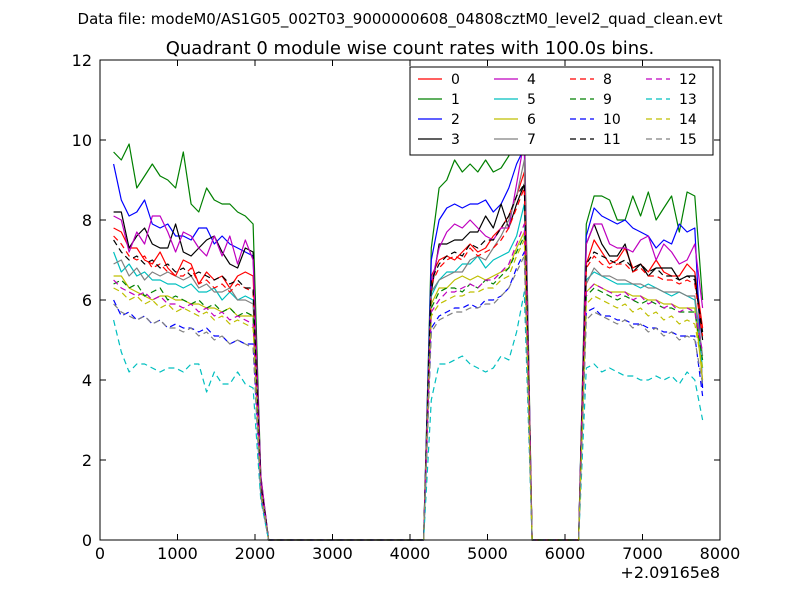 Image resolution: width=800 pixels, height=600 pixels. I want to click on legend-label-0: 0, so click(455, 80).